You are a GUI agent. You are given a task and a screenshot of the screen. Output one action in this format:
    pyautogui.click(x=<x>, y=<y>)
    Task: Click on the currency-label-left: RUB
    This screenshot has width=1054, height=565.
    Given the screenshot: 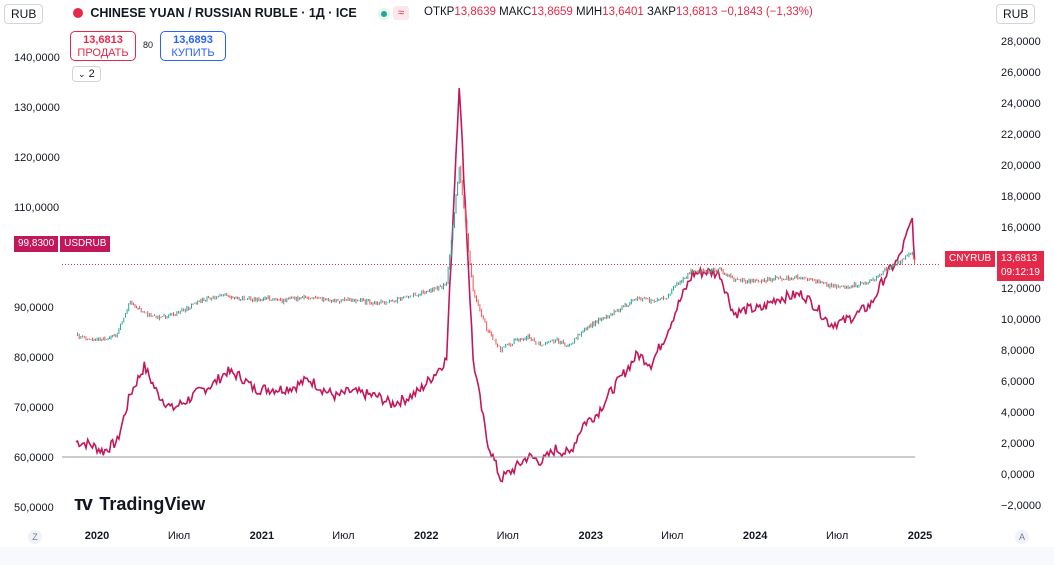 What is the action you would take?
    pyautogui.click(x=24, y=14)
    